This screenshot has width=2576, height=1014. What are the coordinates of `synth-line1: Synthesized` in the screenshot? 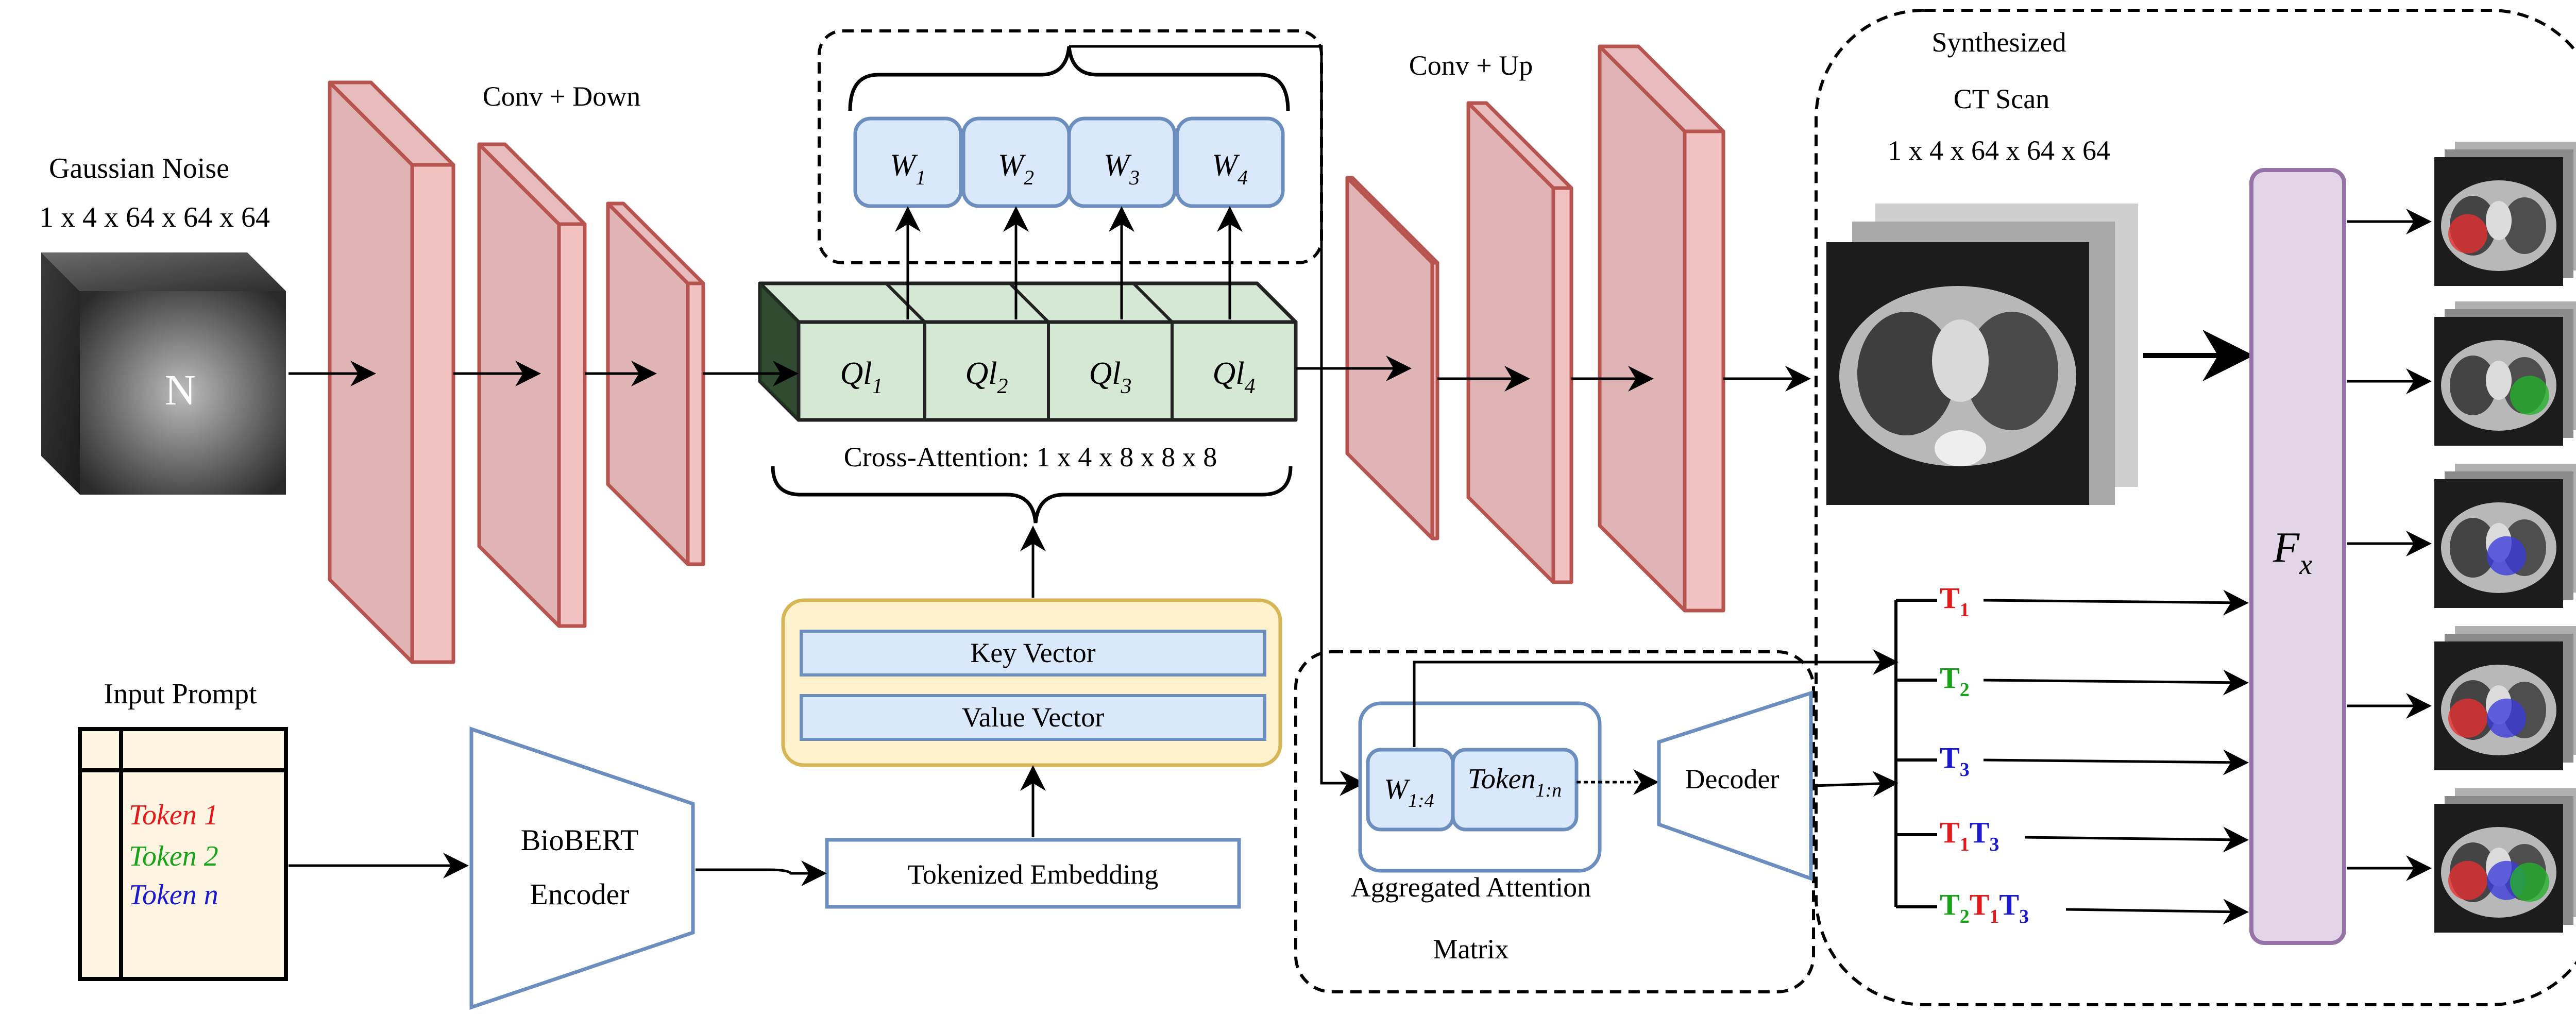 It's located at (1999, 42).